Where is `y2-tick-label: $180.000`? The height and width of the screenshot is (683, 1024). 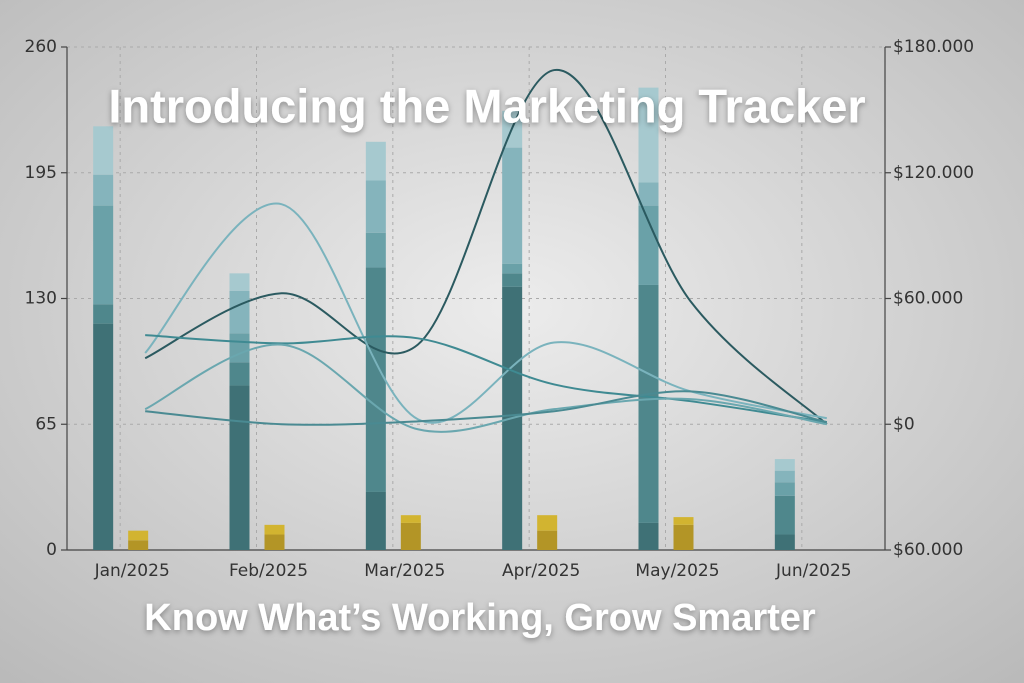 y2-tick-label: $180.000 is located at coordinates (933, 47).